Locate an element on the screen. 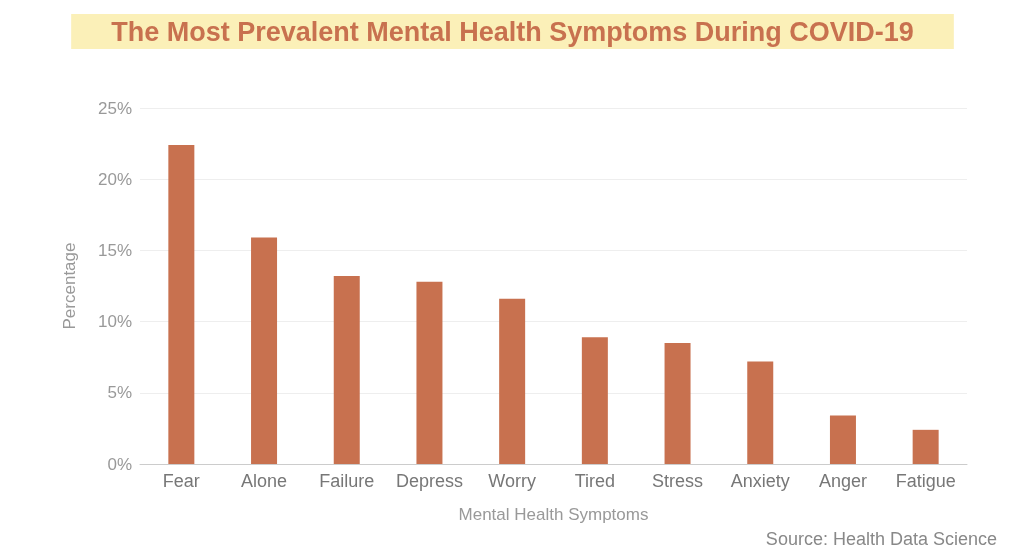 The height and width of the screenshot is (556, 1025). y-tick-label: 0% is located at coordinates (119, 464).